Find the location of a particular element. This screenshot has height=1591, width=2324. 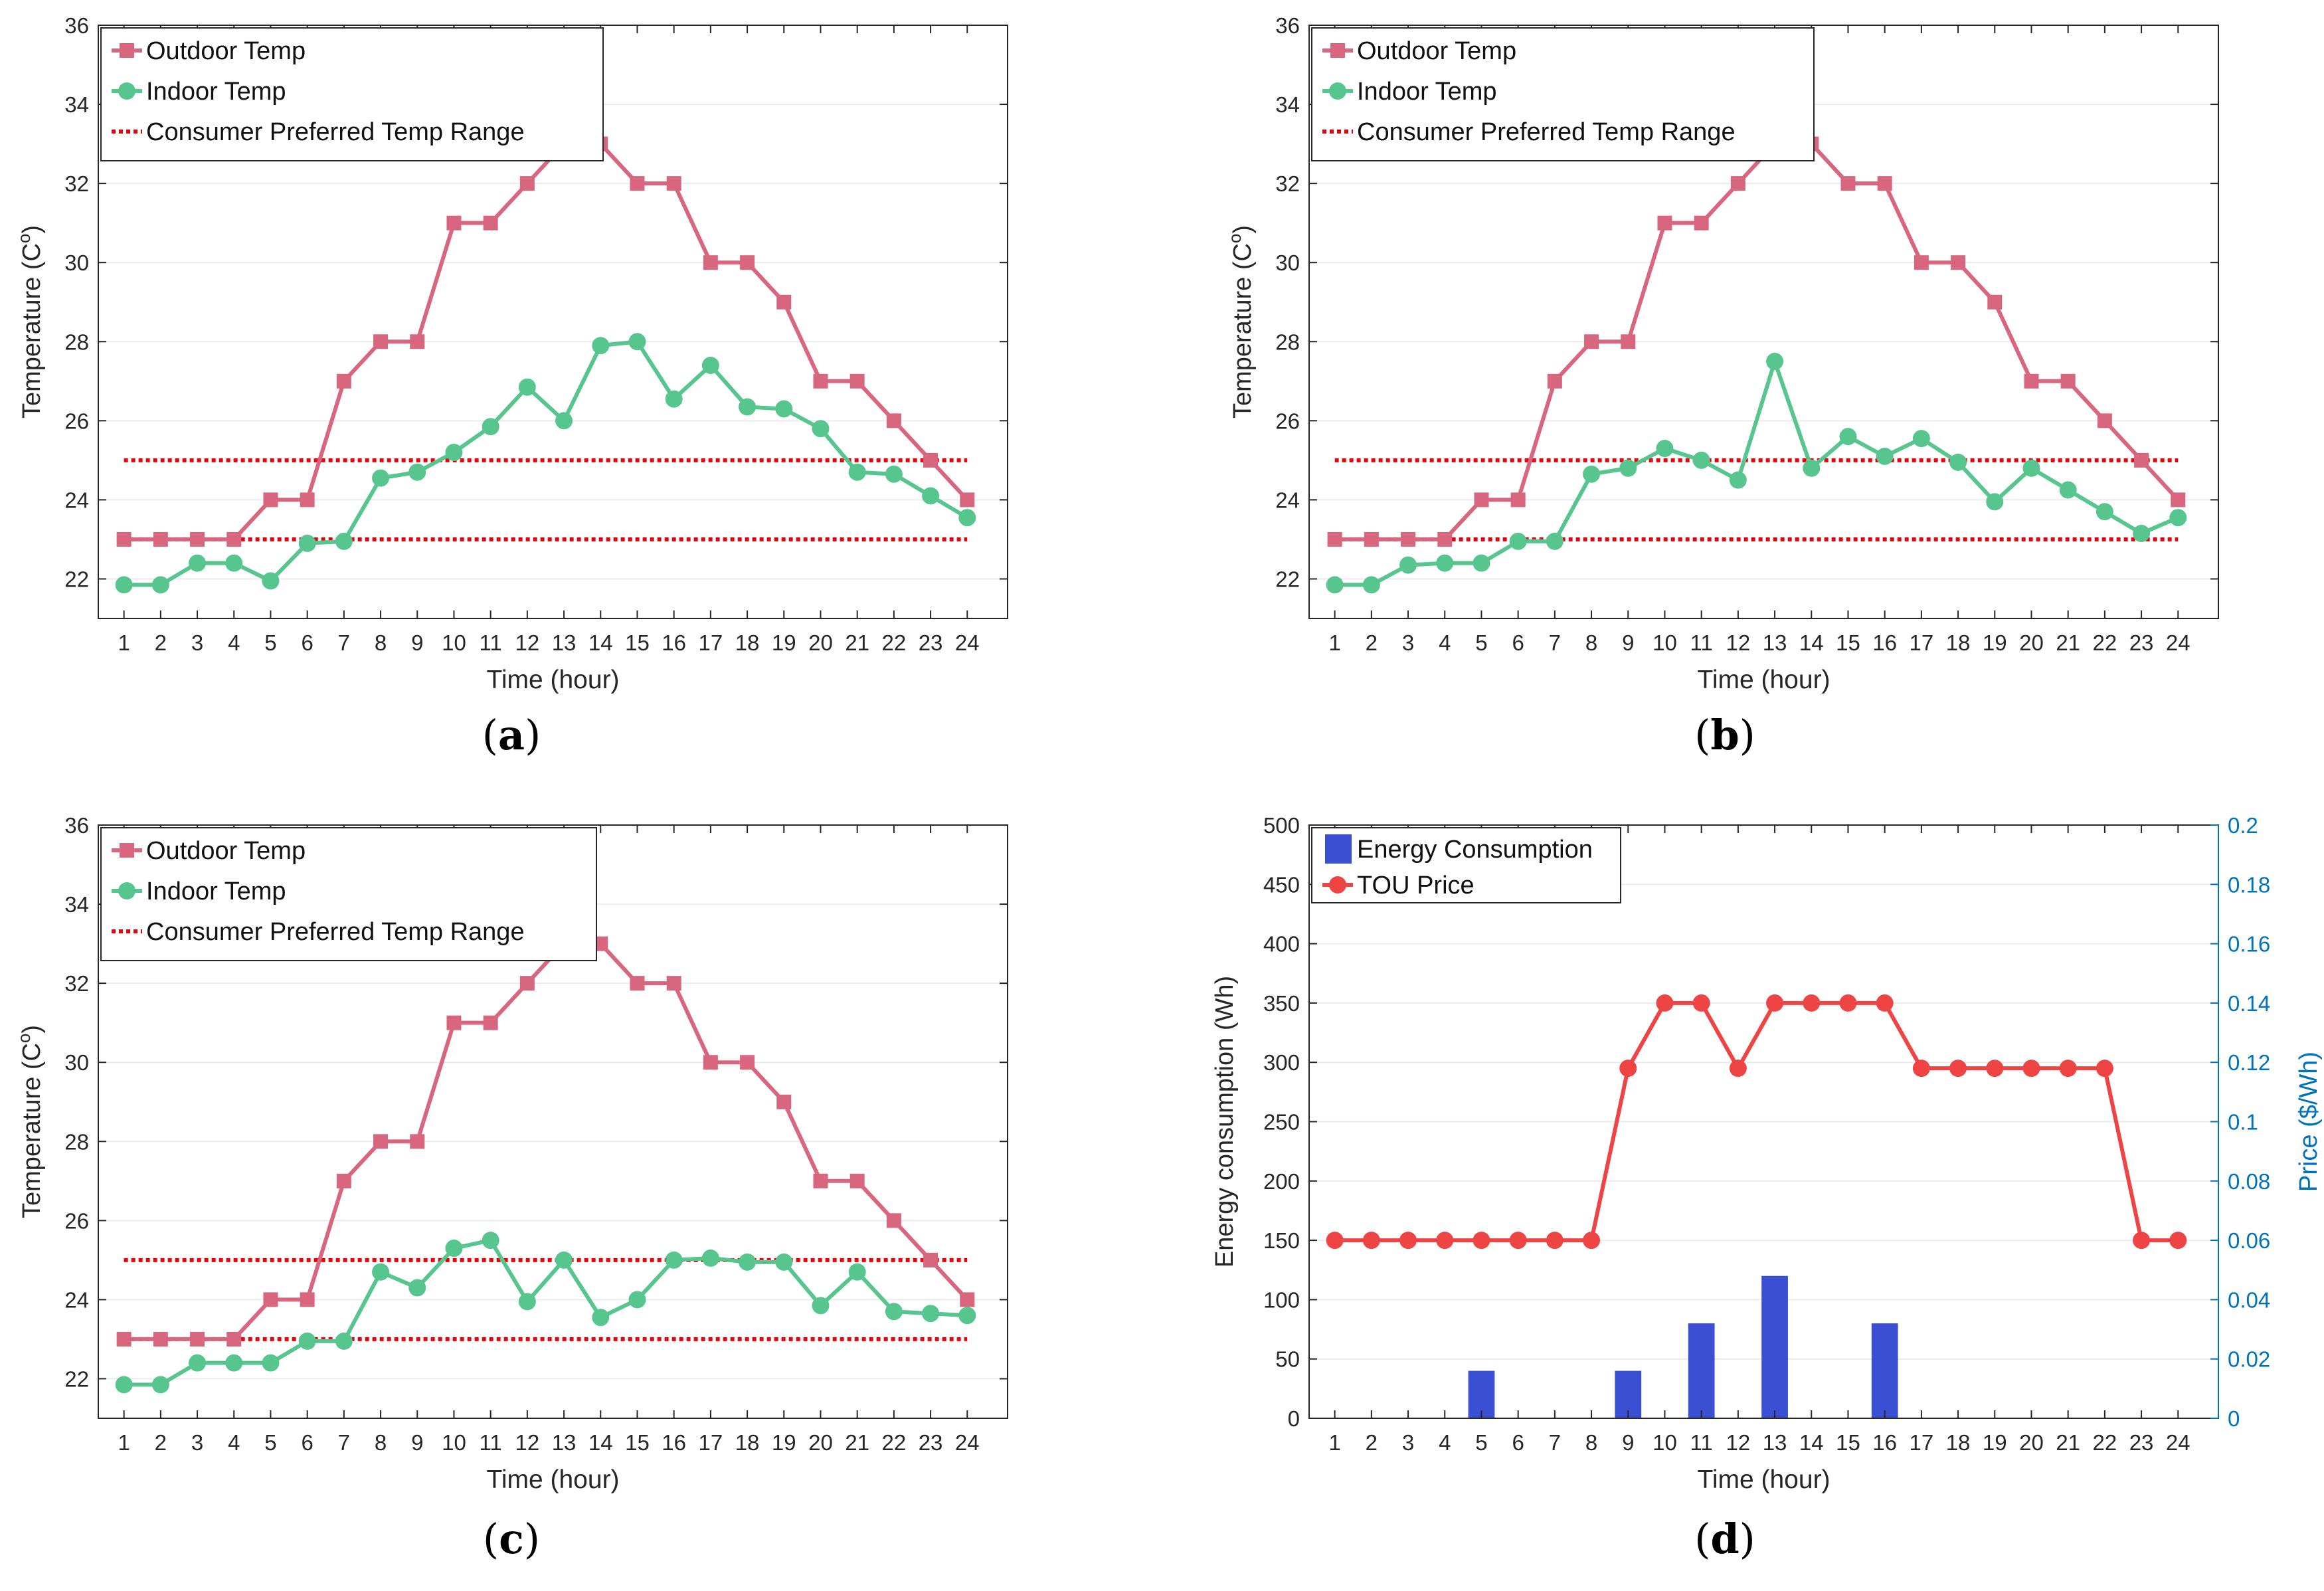

y-axis-label-close: ) is located at coordinates (32, 1030).